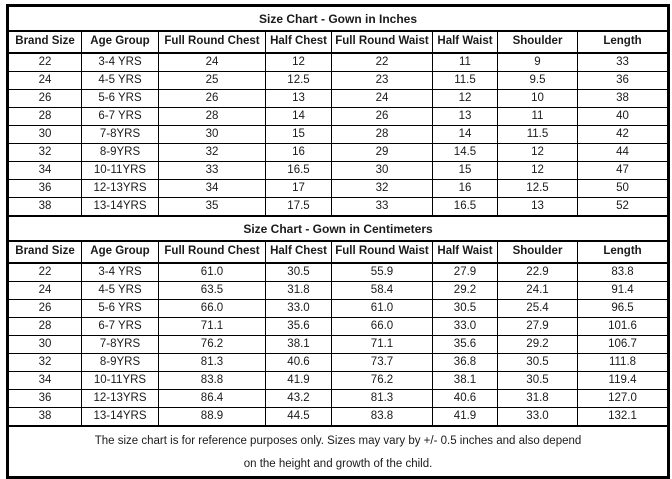 The image size is (672, 479). I want to click on column-header: Half Chest, so click(298, 42).